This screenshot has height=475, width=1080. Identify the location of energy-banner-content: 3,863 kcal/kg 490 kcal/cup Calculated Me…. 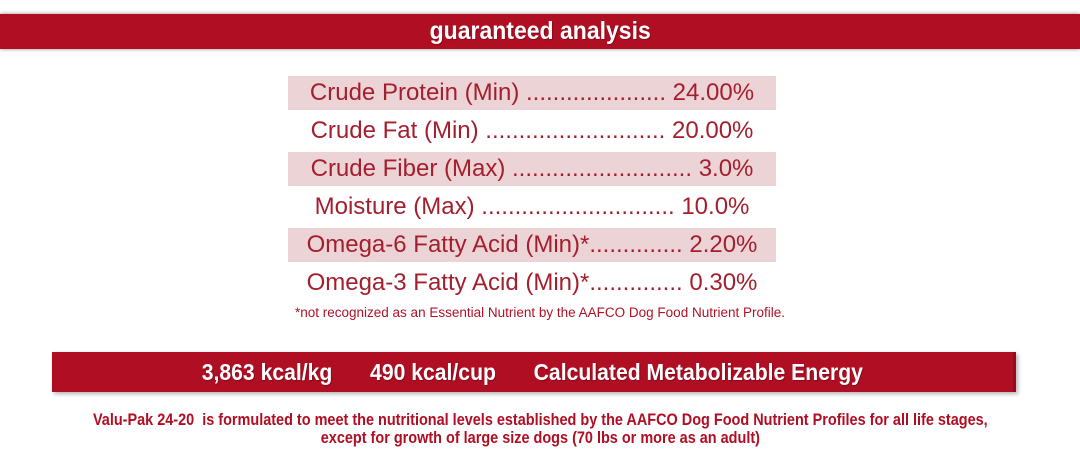
(532, 372).